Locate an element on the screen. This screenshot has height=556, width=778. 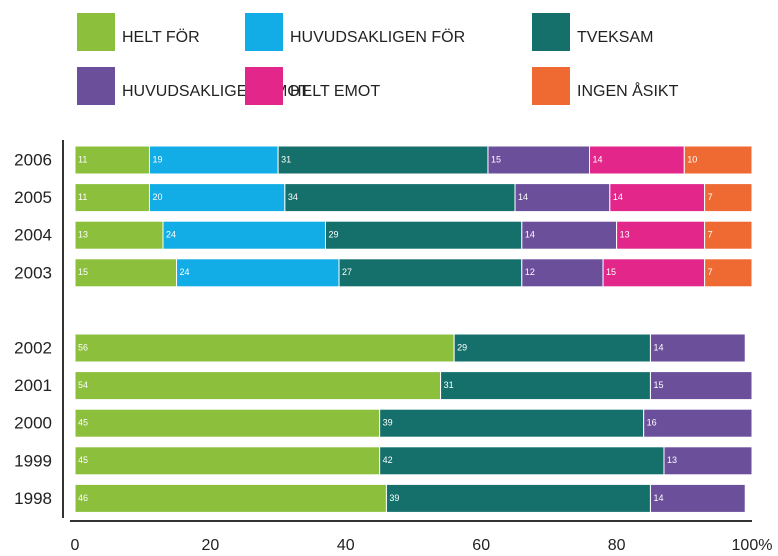
y-tick-label: 2002 is located at coordinates (33, 347).